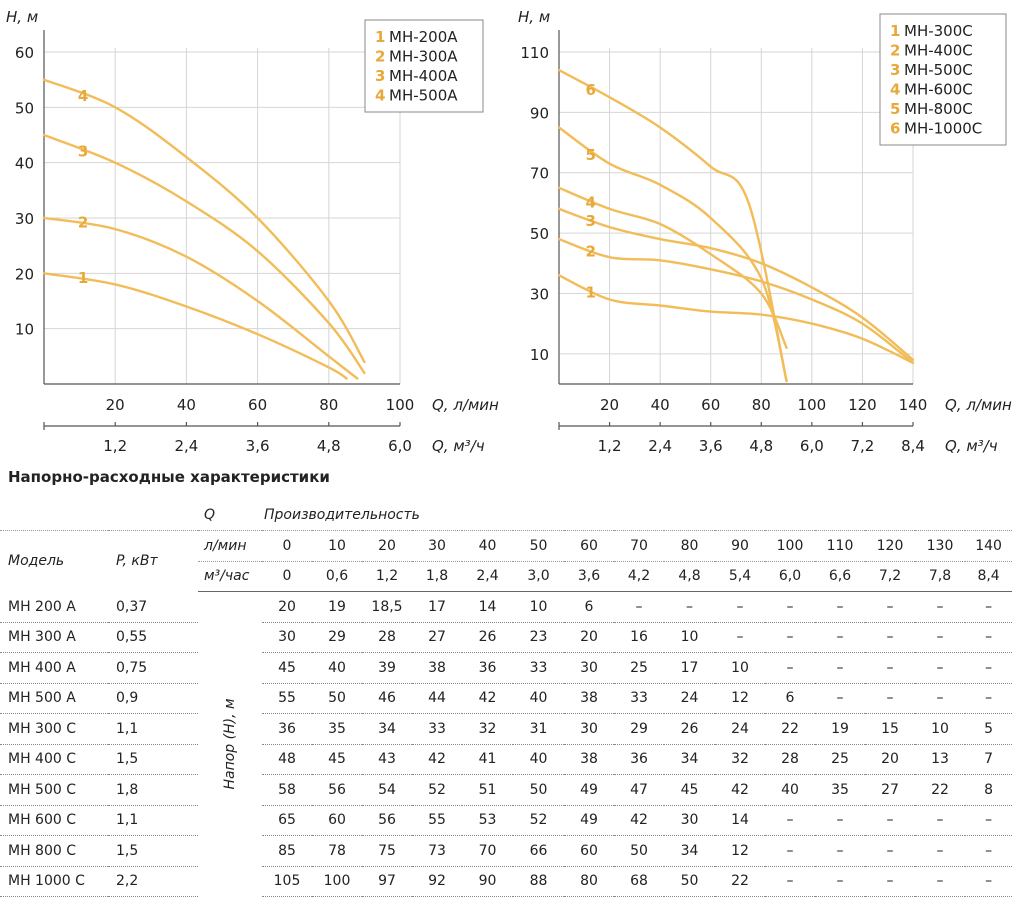  What do you see at coordinates (895, 109) in the screenshot?
I see `legend-number: 5` at bounding box center [895, 109].